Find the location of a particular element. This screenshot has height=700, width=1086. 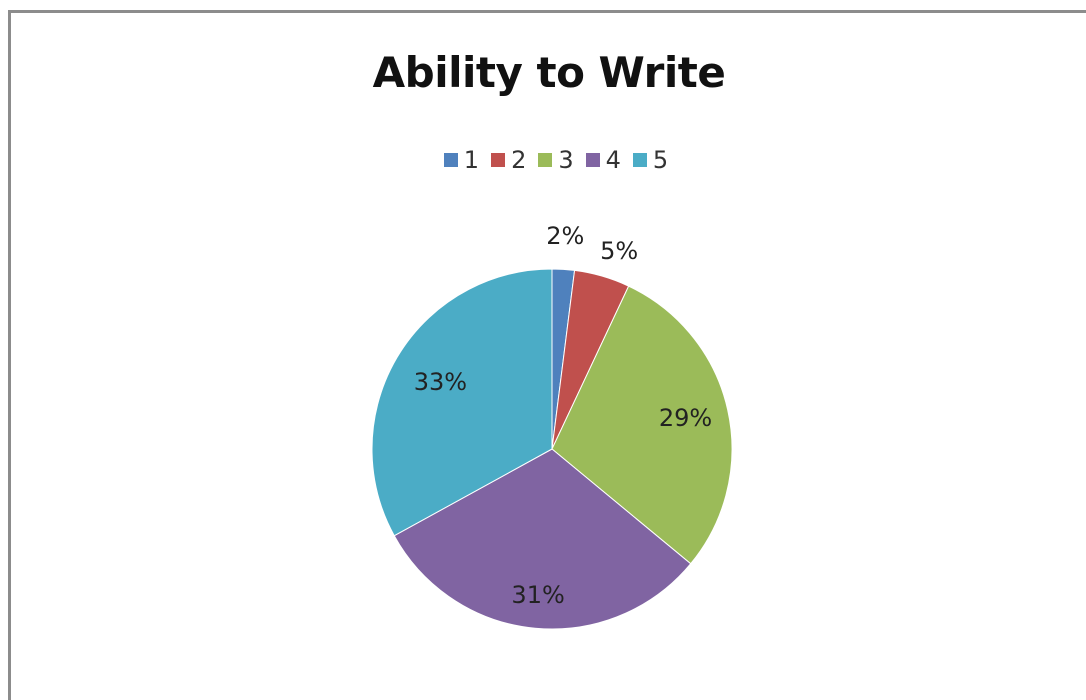

legend-item-2: 2 is located at coordinates (508, 160).